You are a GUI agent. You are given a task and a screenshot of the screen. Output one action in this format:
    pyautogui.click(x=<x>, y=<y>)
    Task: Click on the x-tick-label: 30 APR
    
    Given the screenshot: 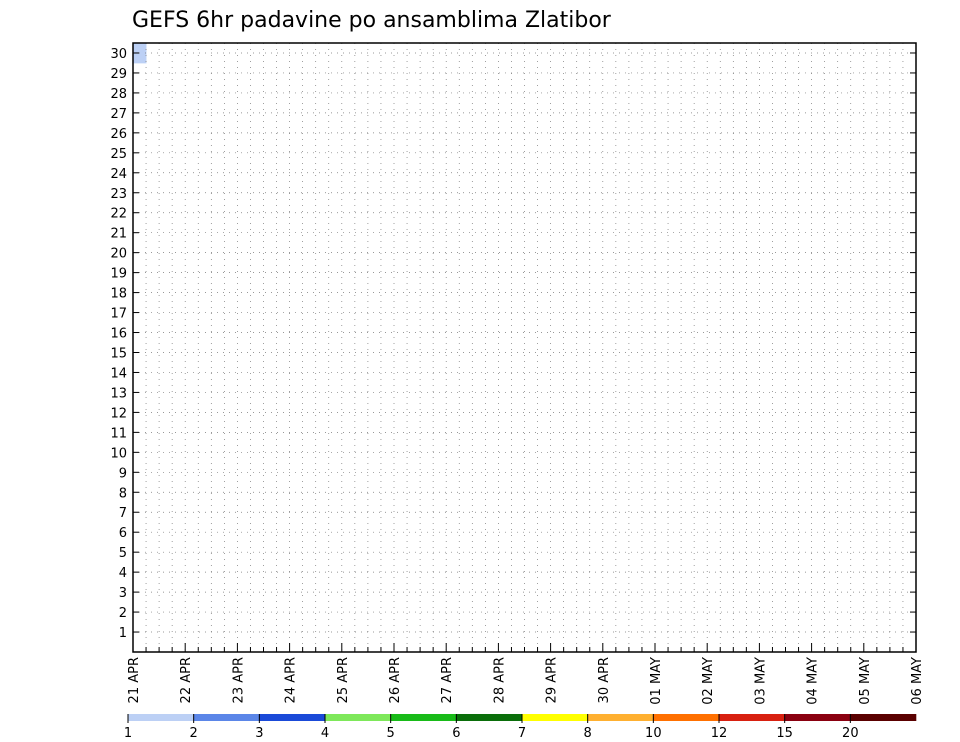 What is the action you would take?
    pyautogui.click(x=604, y=680)
    